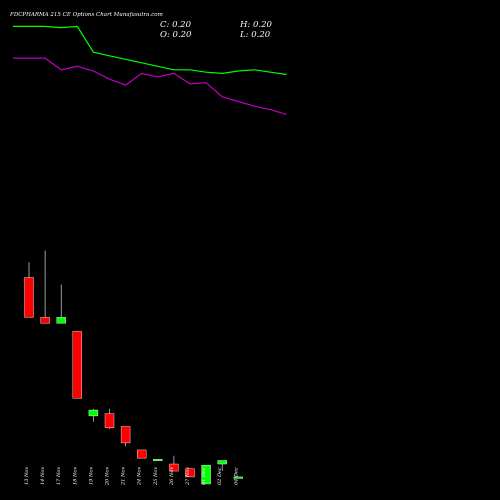 This screenshot has width=500, height=500. Describe the element at coordinates (91, 476) in the screenshot. I see `x-tick-label-5: 19 Nov` at that location.